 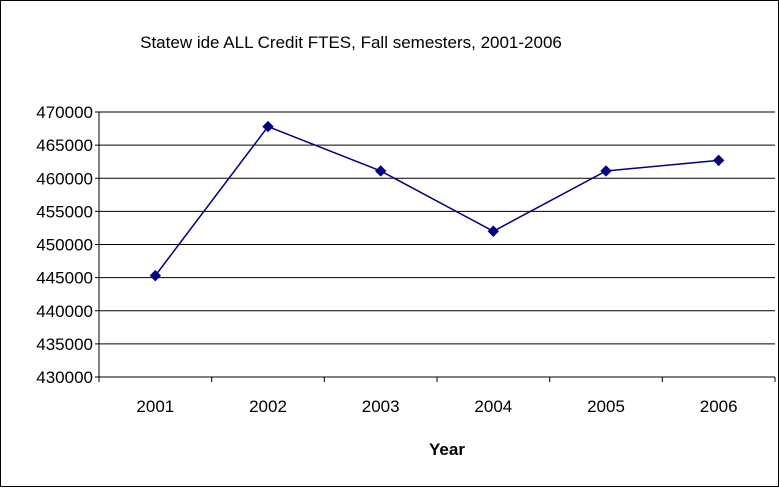 I want to click on y-tick-label: 440000, so click(x=64, y=311).